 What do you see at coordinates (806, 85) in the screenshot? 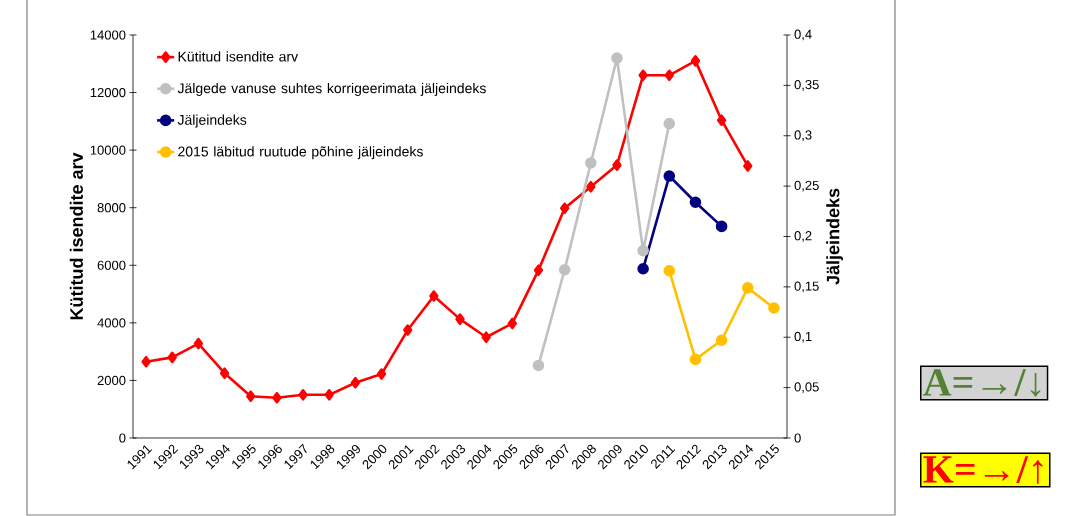
I see `y2-tick-label: 0,35` at bounding box center [806, 85].